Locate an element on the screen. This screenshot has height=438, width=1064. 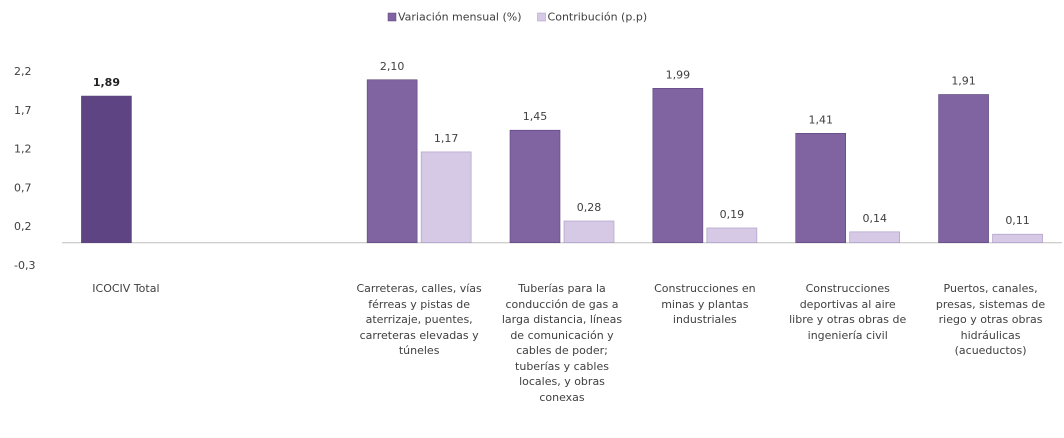
value-label: 1,89 is located at coordinates (106, 82).